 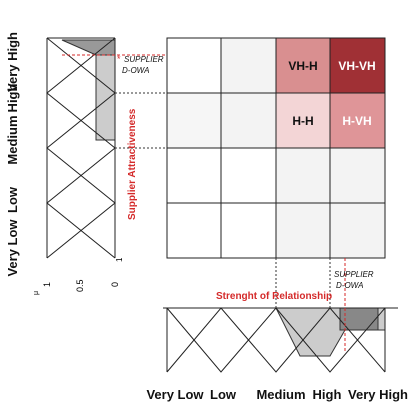 What do you see at coordinates (12, 139) in the screenshot?
I see `left-label: Medium` at bounding box center [12, 139].